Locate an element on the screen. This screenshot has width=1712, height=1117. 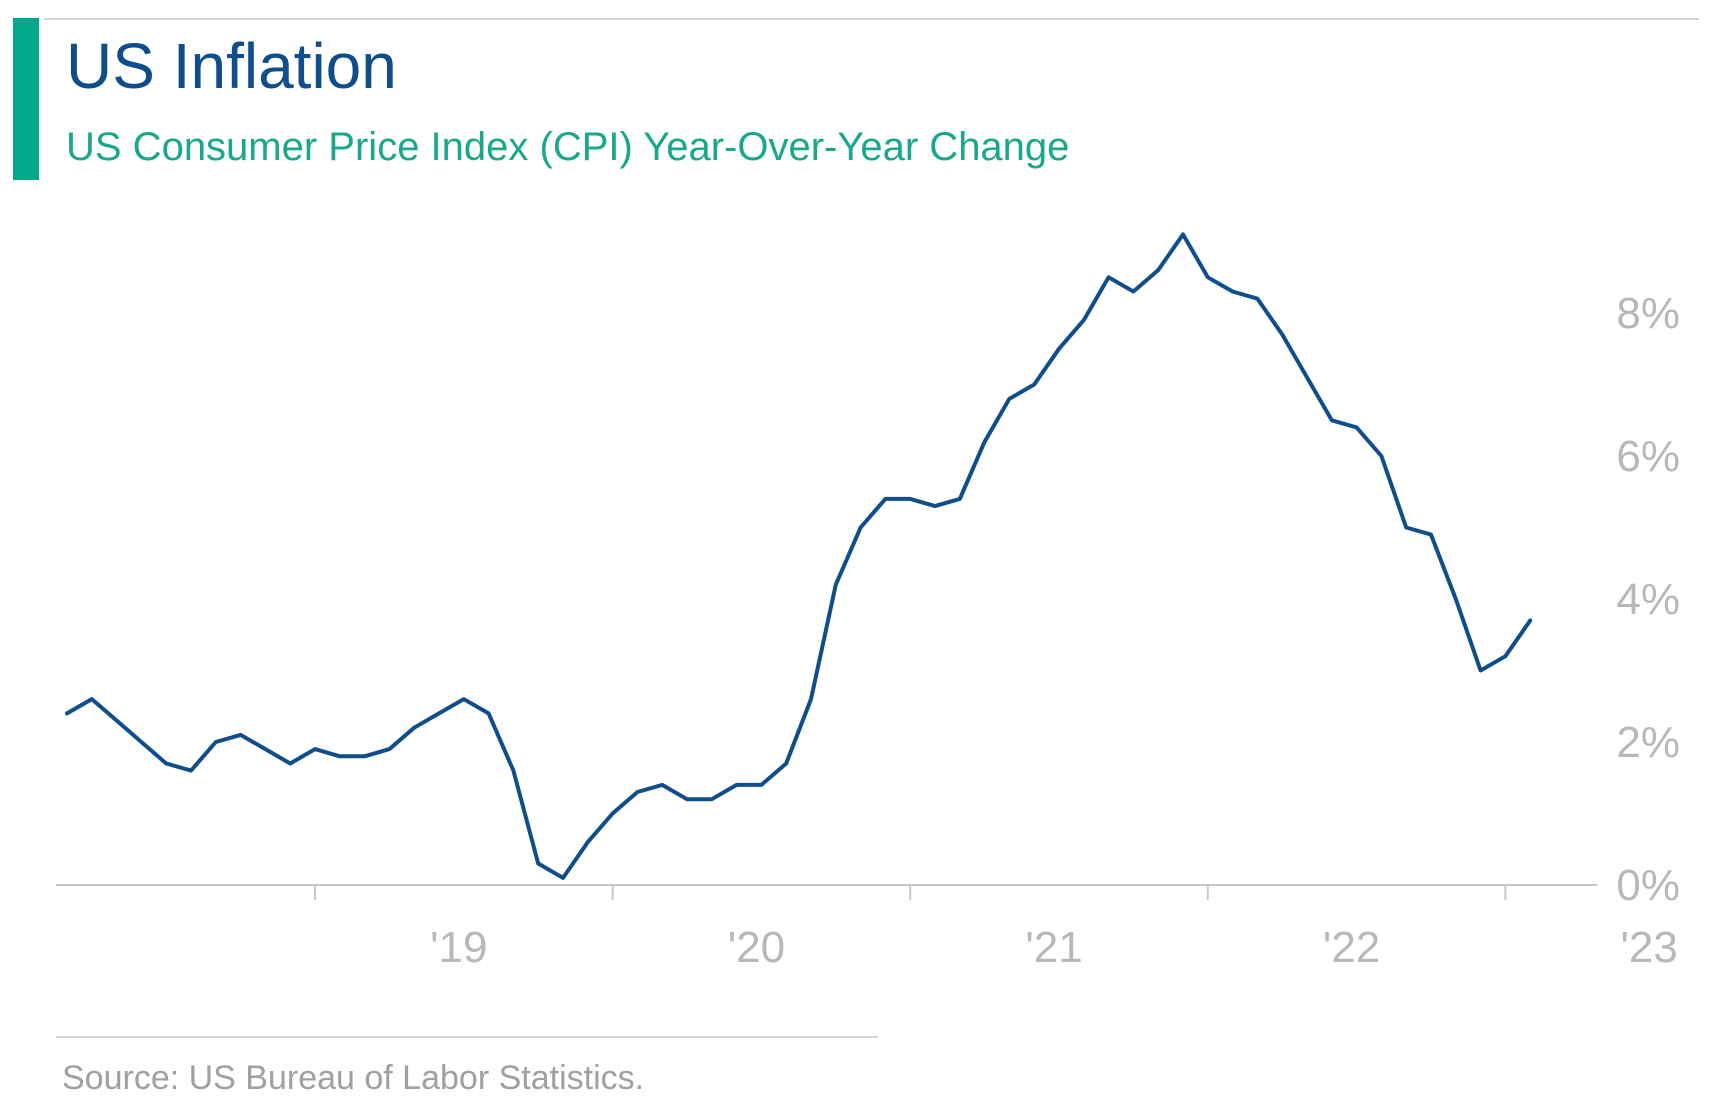
y-axis-tick-labels: 0% 2% 4% 6% 8% is located at coordinates (1648, 599).